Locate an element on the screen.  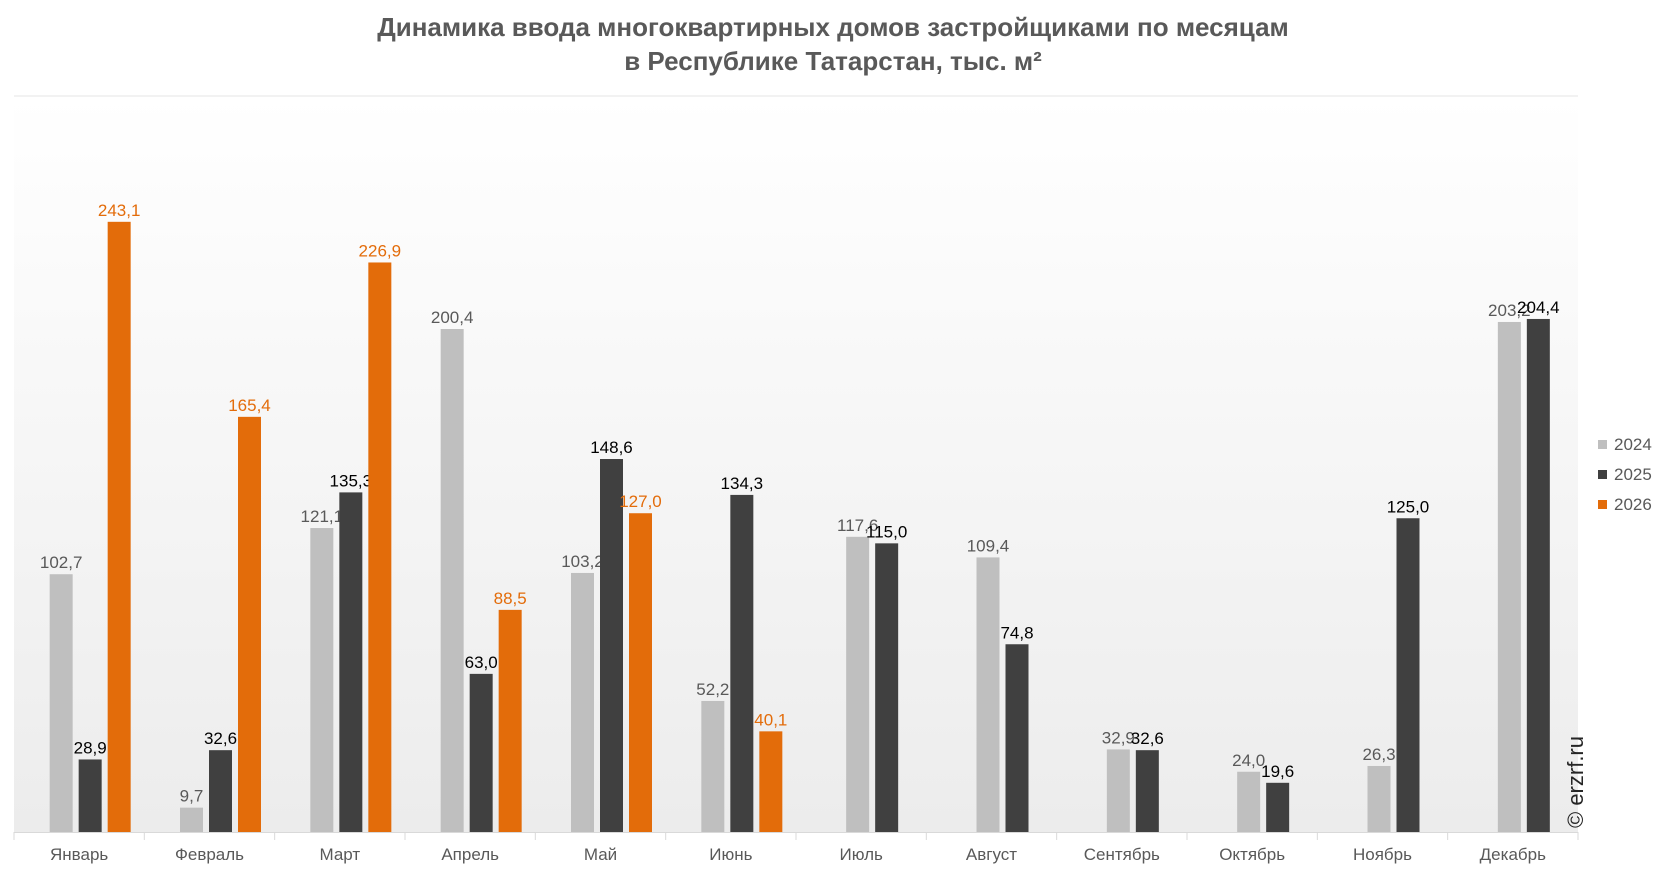
data-label-2025-9: 19,6 is located at coordinates (1277, 771).